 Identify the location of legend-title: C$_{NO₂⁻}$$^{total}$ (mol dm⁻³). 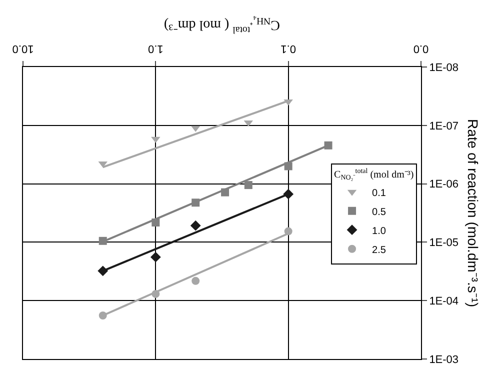
(374, 174).